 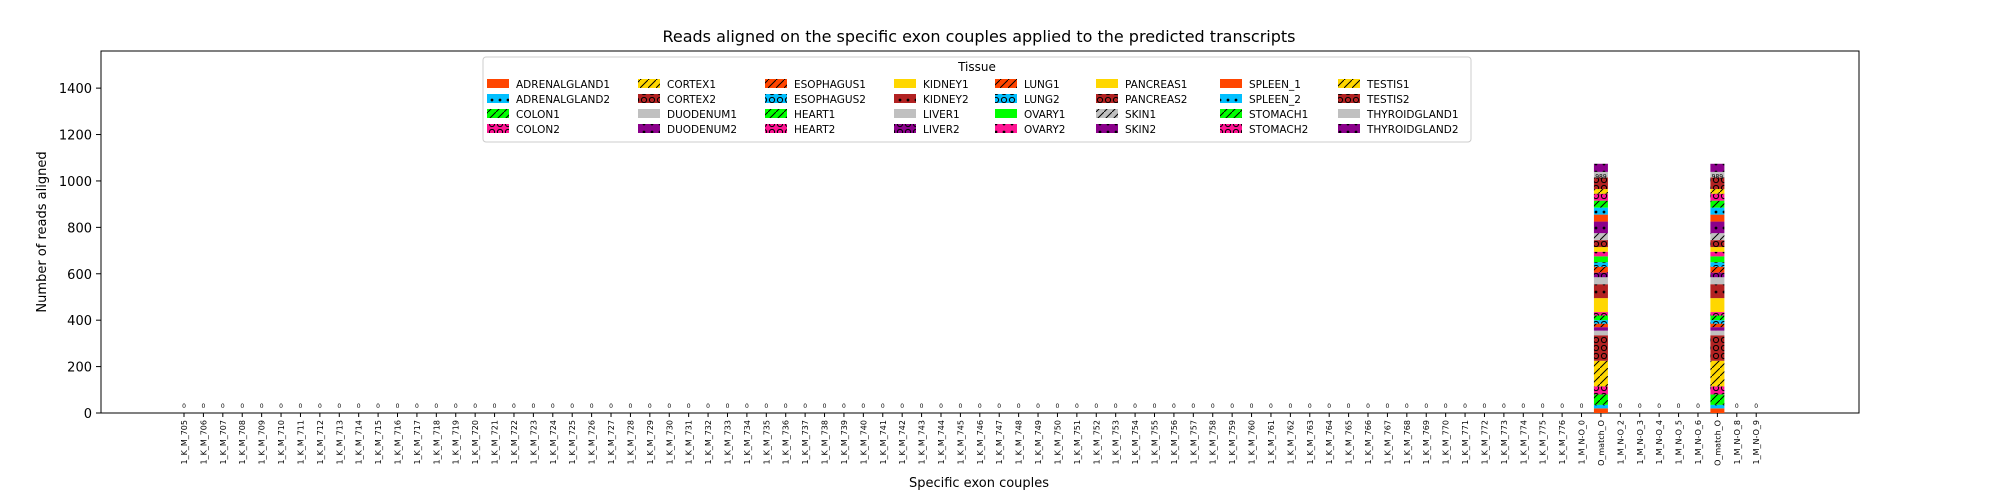 What do you see at coordinates (1077, 442) in the screenshot?
I see `x-tick-label: 1_K_M_751` at bounding box center [1077, 442].